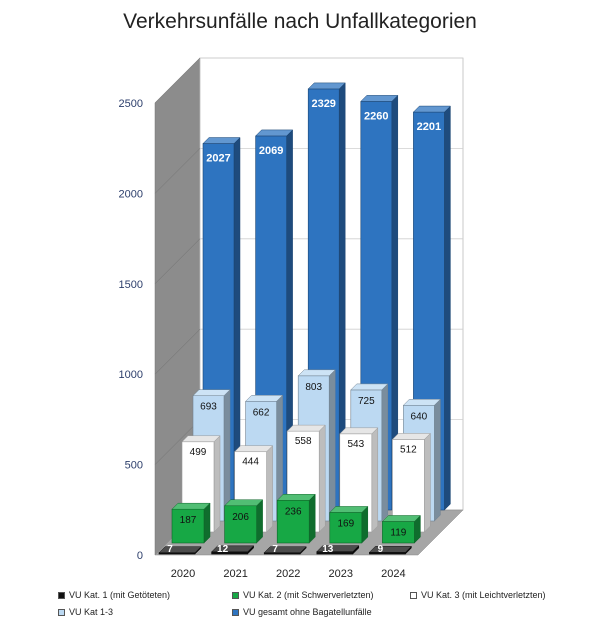 Image resolution: width=600 pixels, height=632 pixels. I want to click on data-label: 662, so click(261, 412).